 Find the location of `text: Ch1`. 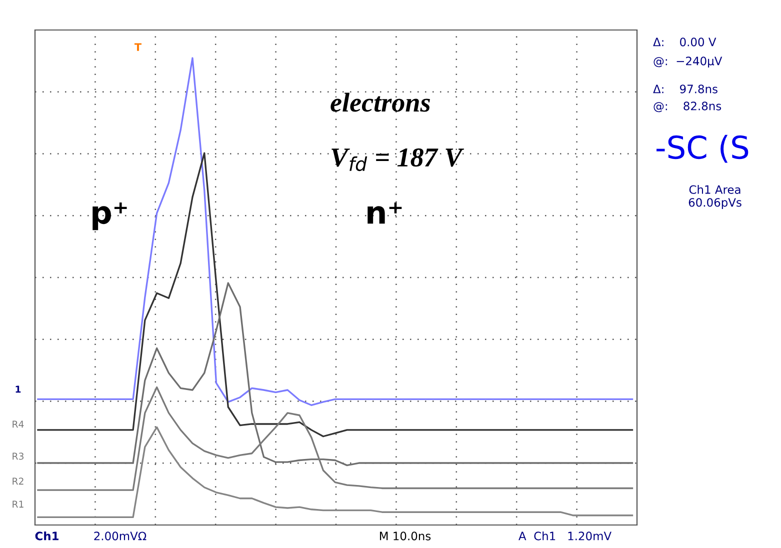

text: Ch1 is located at coordinates (46, 535).